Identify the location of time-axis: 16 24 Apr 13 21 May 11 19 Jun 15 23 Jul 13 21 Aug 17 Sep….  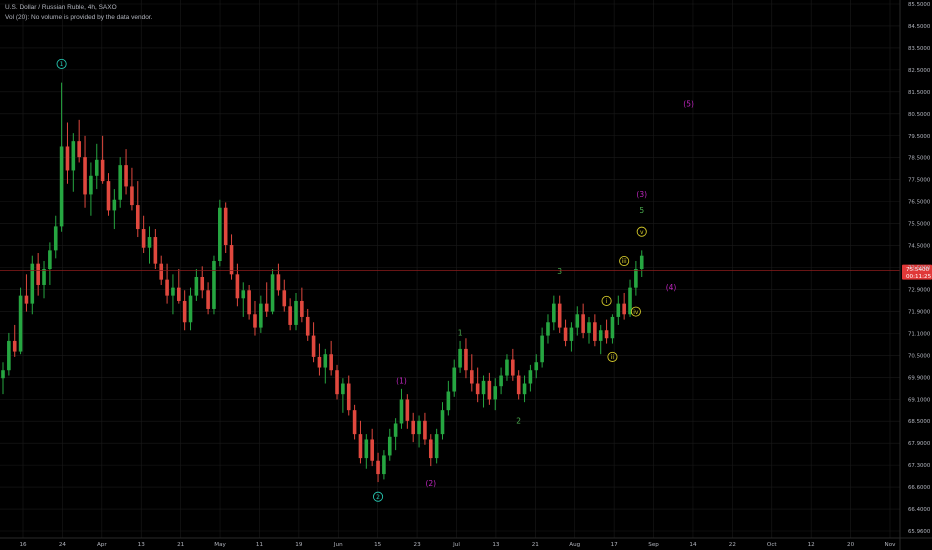
(466, 542).